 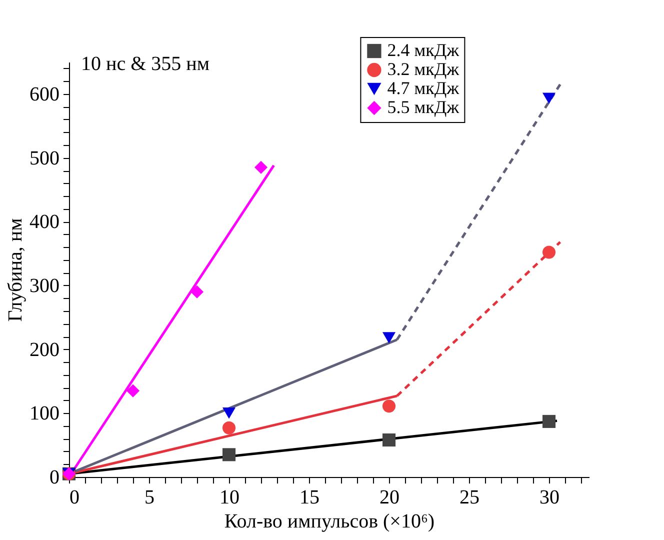 What do you see at coordinates (310, 497) in the screenshot?
I see `x-tick-label: 15` at bounding box center [310, 497].